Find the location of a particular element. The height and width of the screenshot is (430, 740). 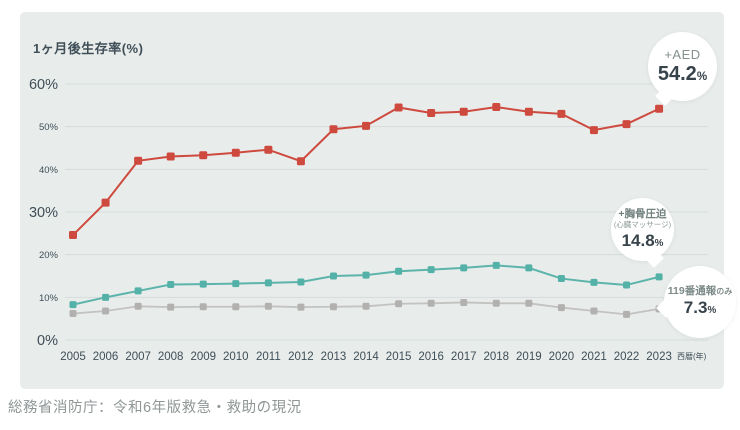

annotation-cpr-value: 14.8% is located at coordinates (642, 240).